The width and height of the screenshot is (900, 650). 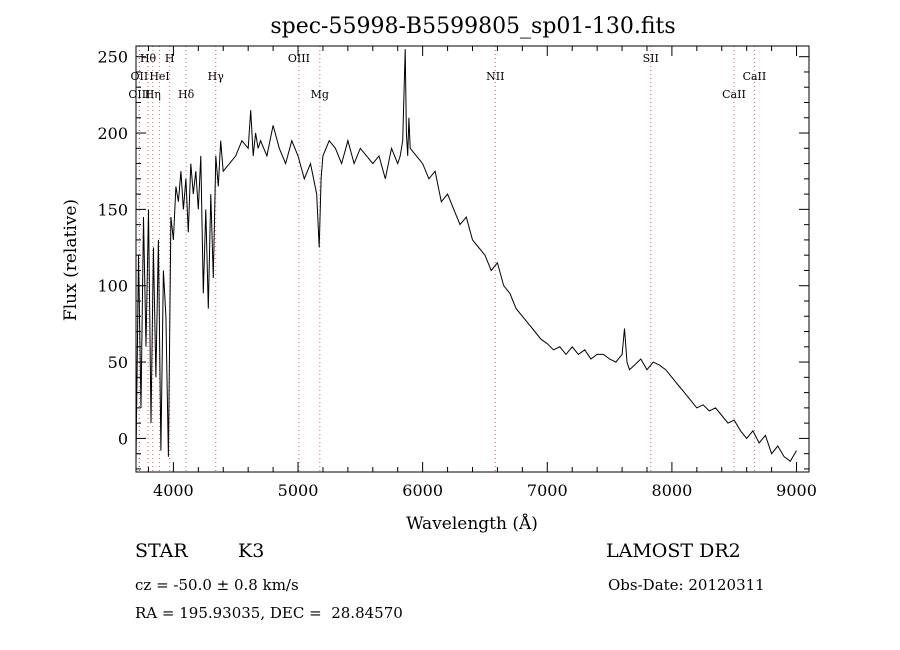 What do you see at coordinates (173, 490) in the screenshot?
I see `x-tick-label-0: 4000` at bounding box center [173, 490].